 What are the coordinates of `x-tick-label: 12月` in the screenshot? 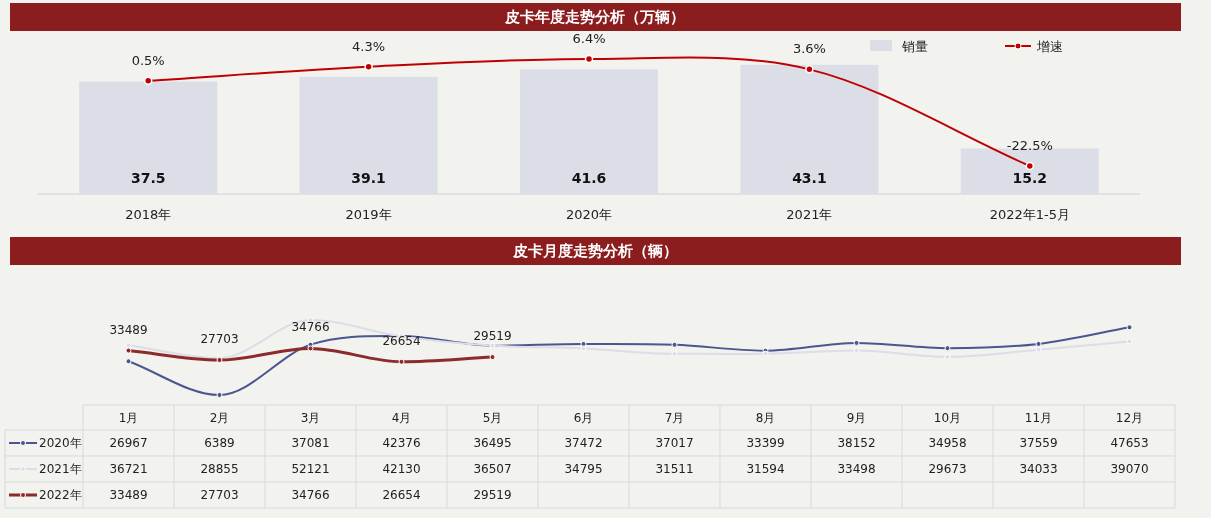 It's located at (1129, 418).